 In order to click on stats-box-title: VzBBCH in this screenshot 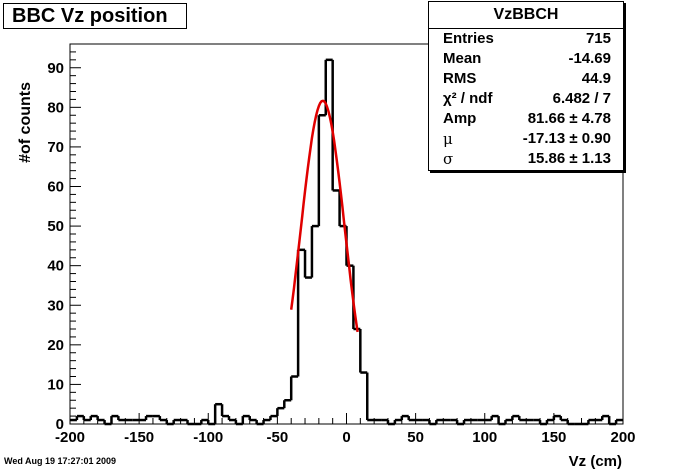, I will do `click(526, 15)`.